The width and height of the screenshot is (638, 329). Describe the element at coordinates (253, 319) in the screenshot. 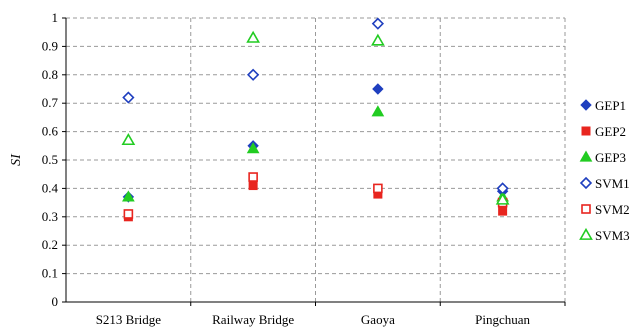

I see `x-category-label: Railway Bridge` at that location.